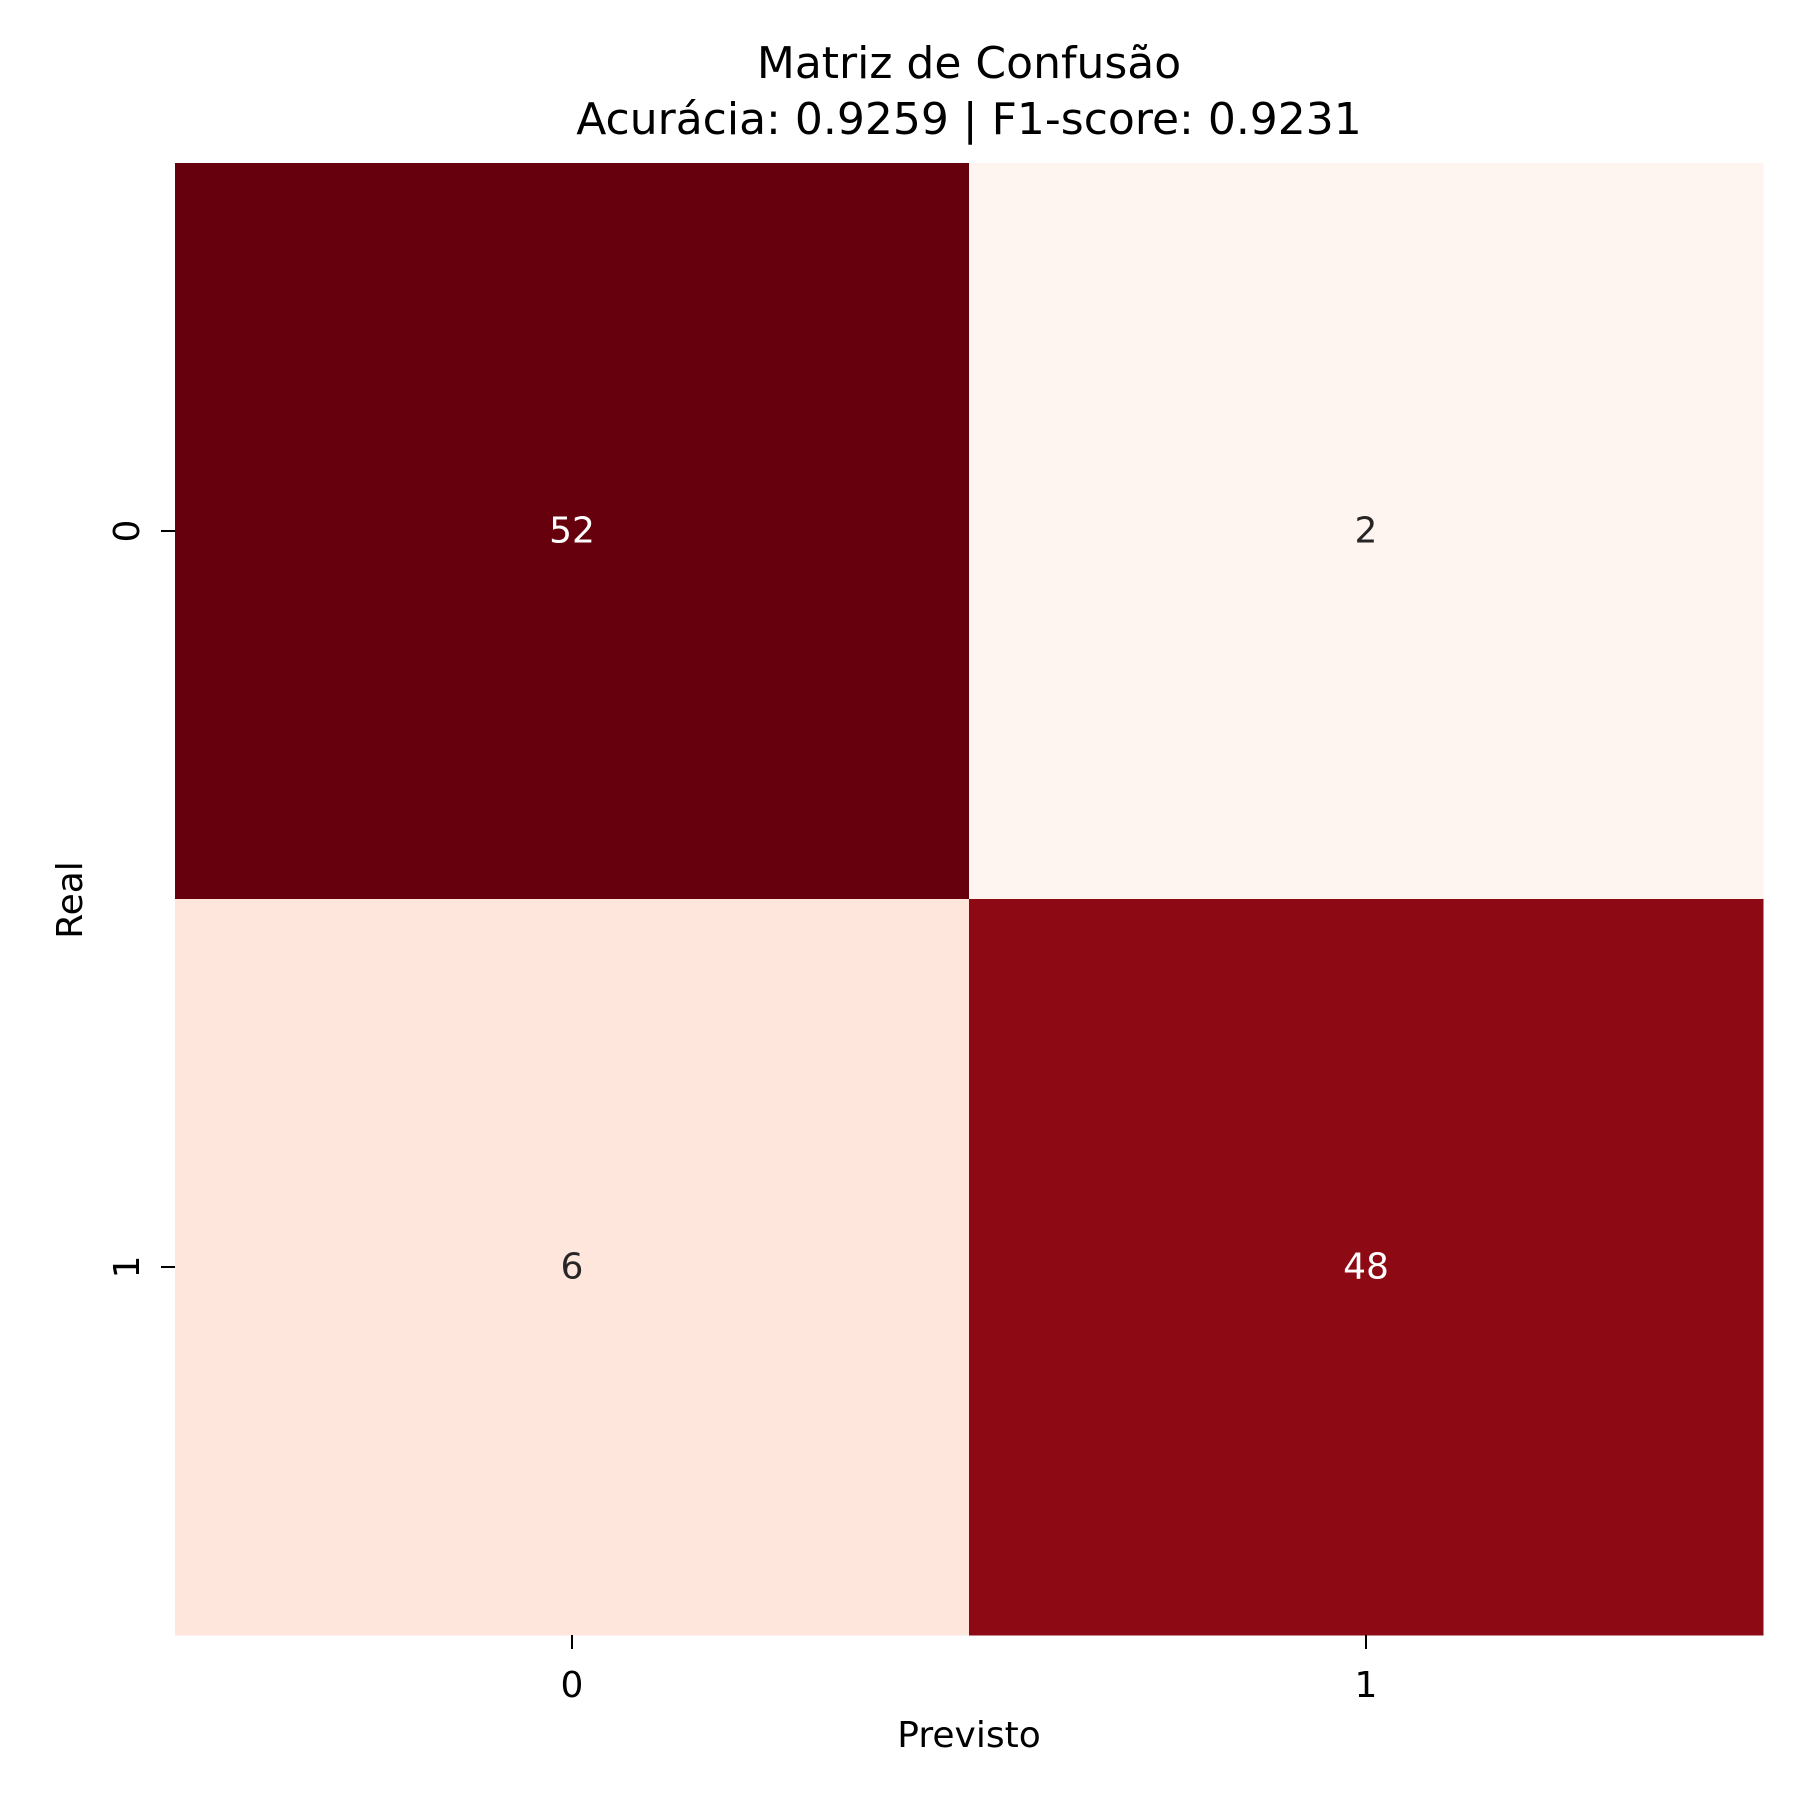 This screenshot has width=1800, height=1800. I want to click on cell-value-r0-c1: 2, so click(1366, 531).